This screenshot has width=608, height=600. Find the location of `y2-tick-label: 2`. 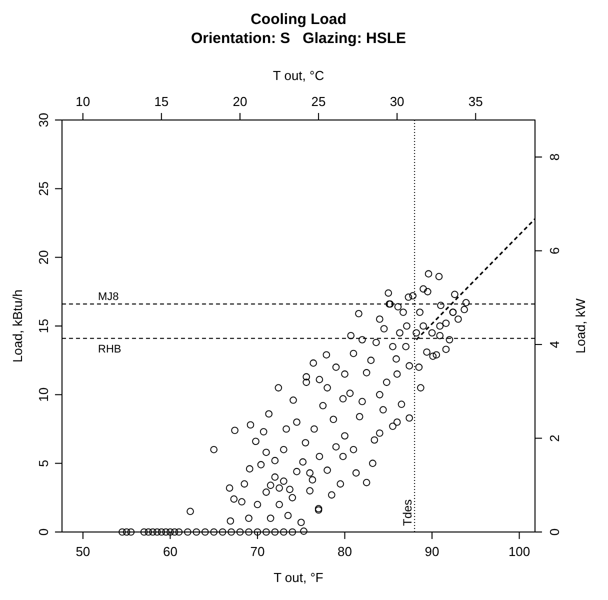

y2-tick-label: 2 is located at coordinates (554, 438).